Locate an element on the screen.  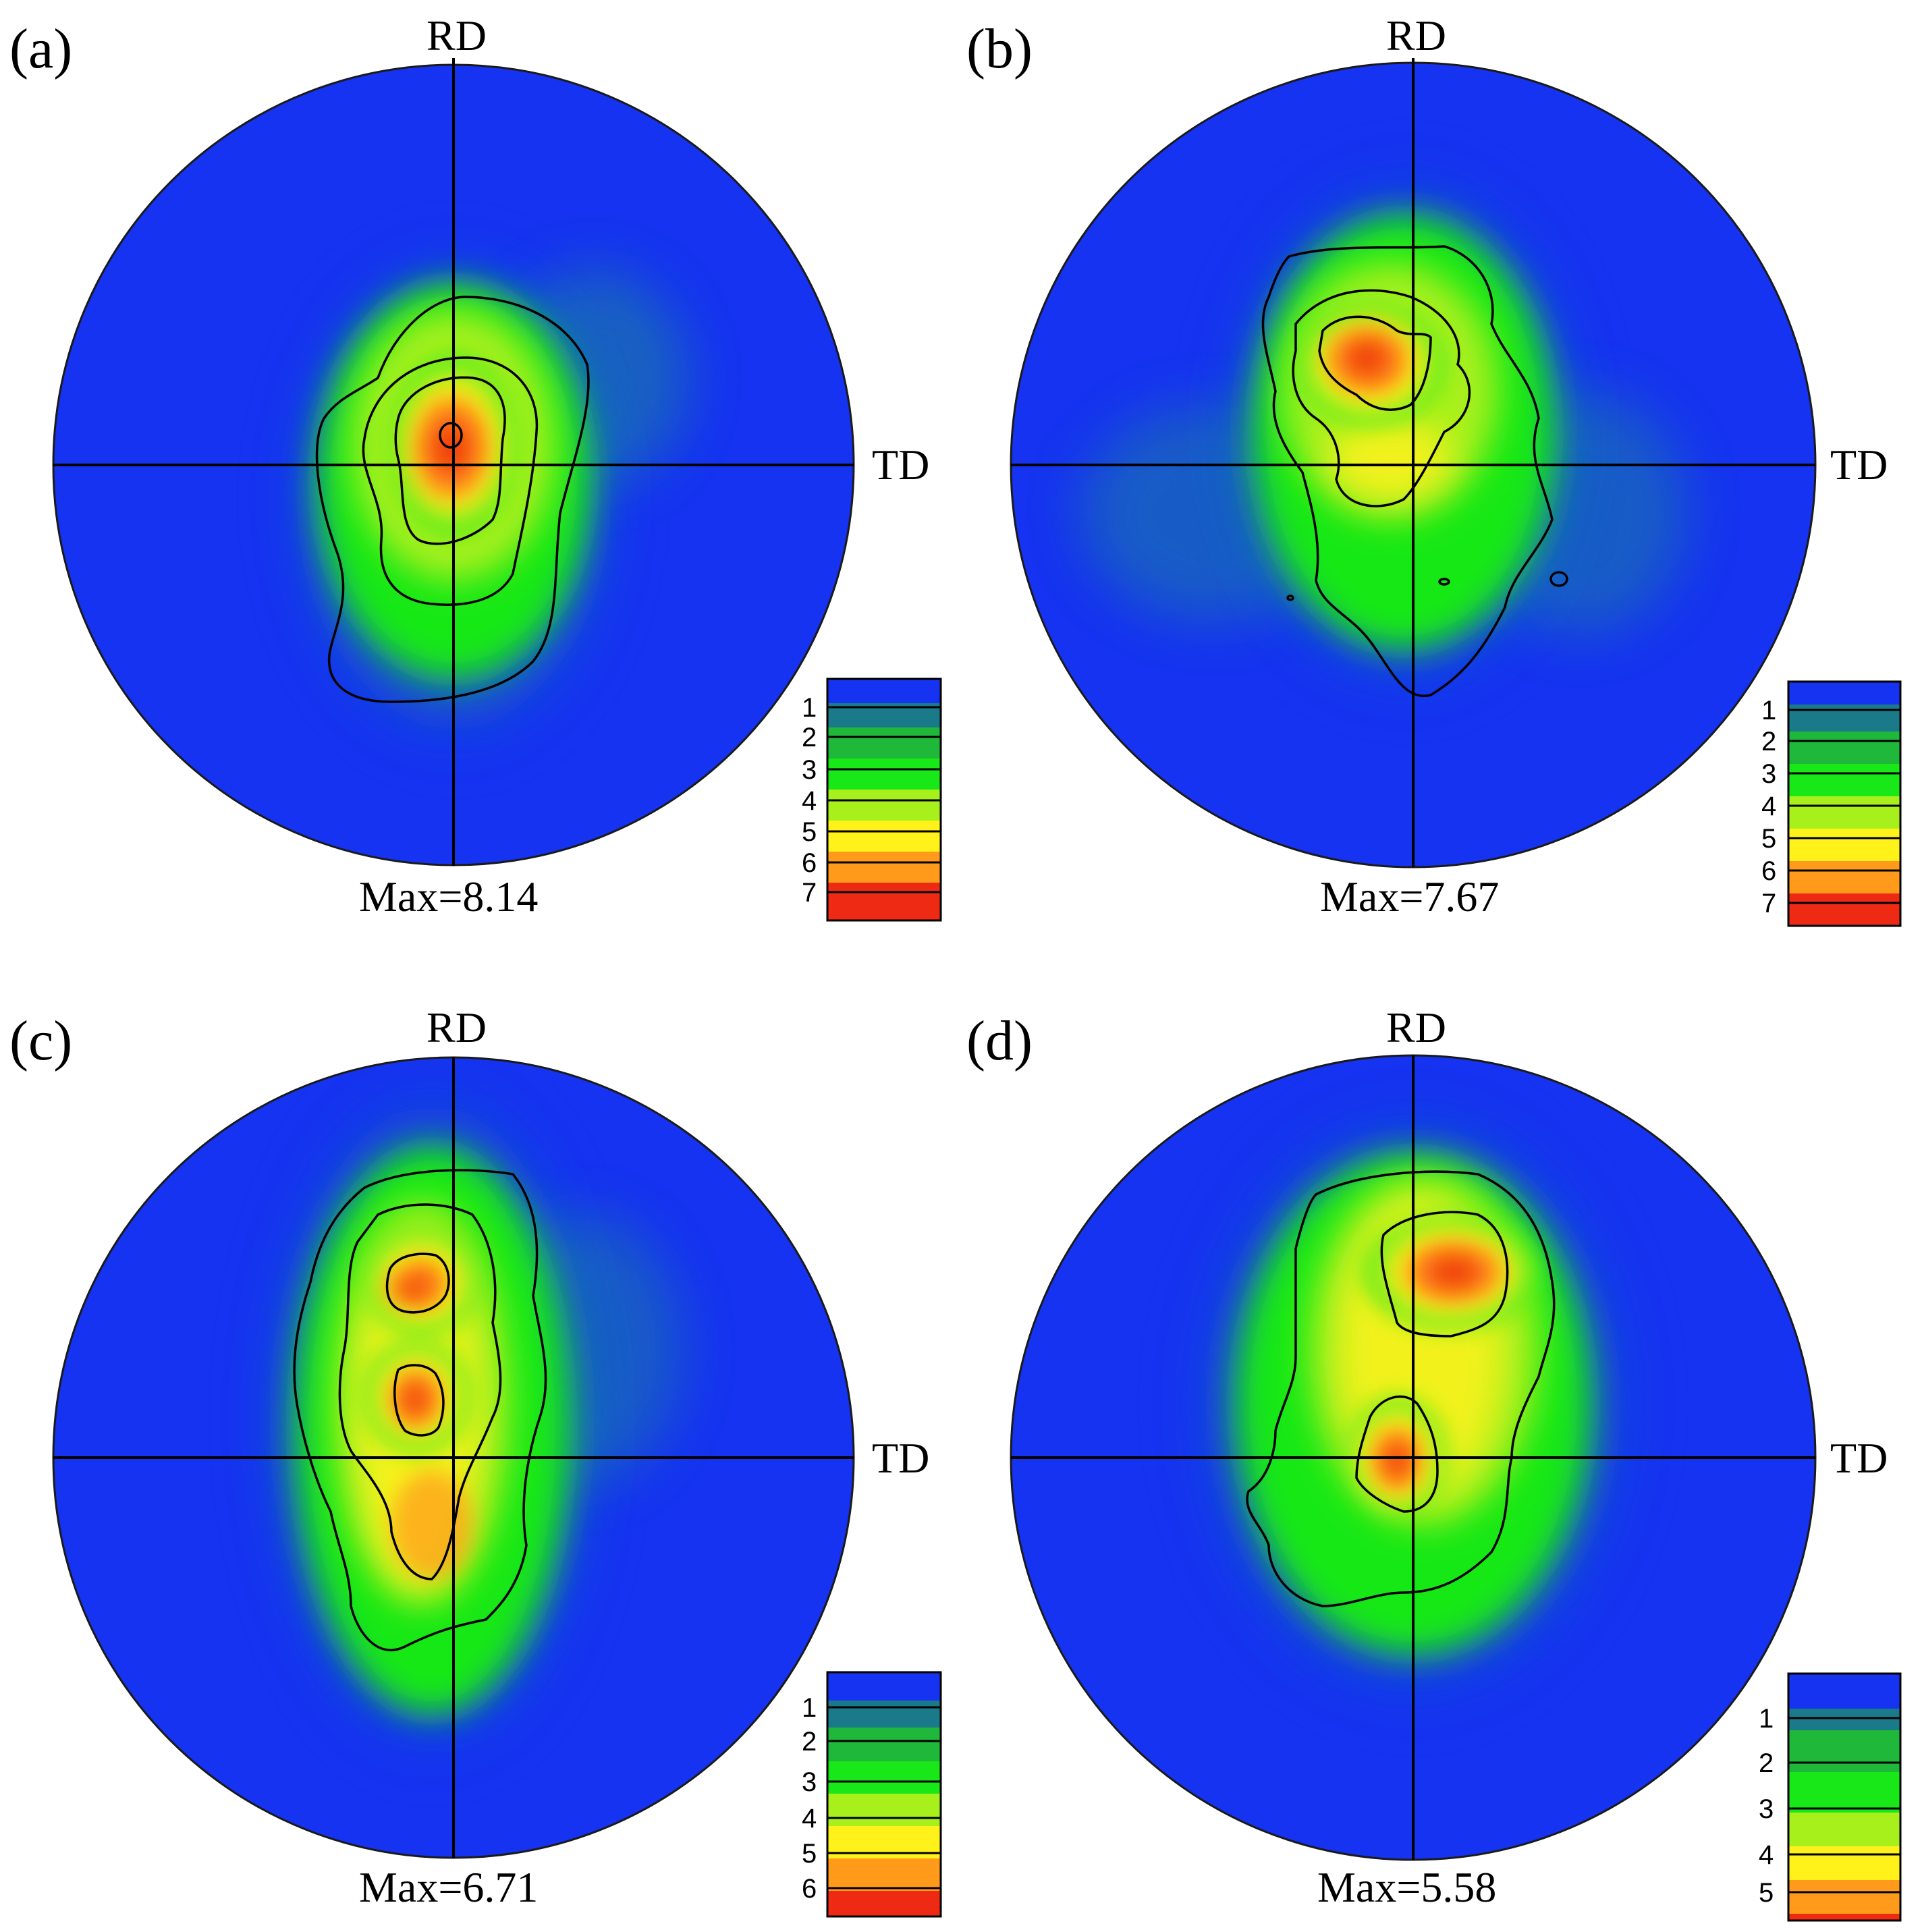
rd-label-c: RD is located at coordinates (457, 1027).